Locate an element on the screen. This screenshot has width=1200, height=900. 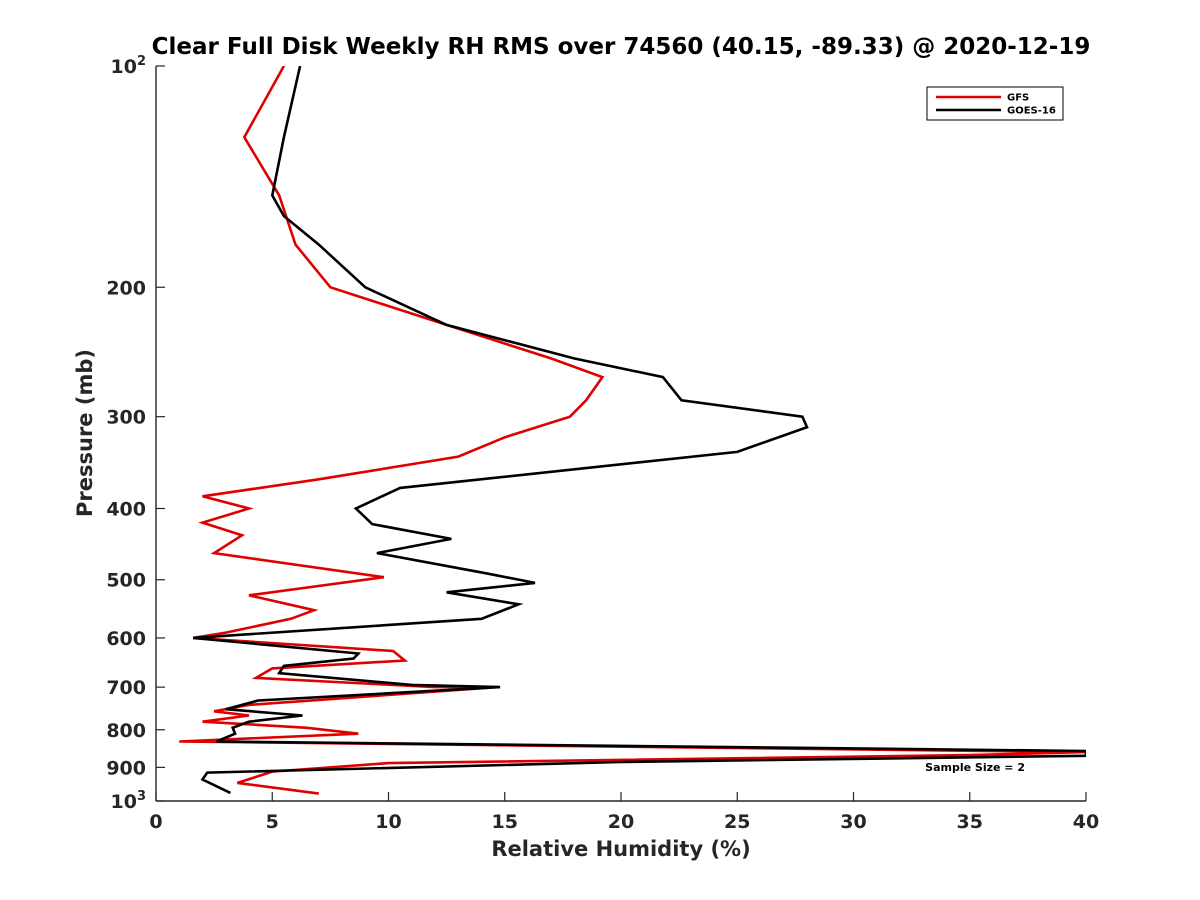
legend: GFS GOES-16 is located at coordinates (995, 103).